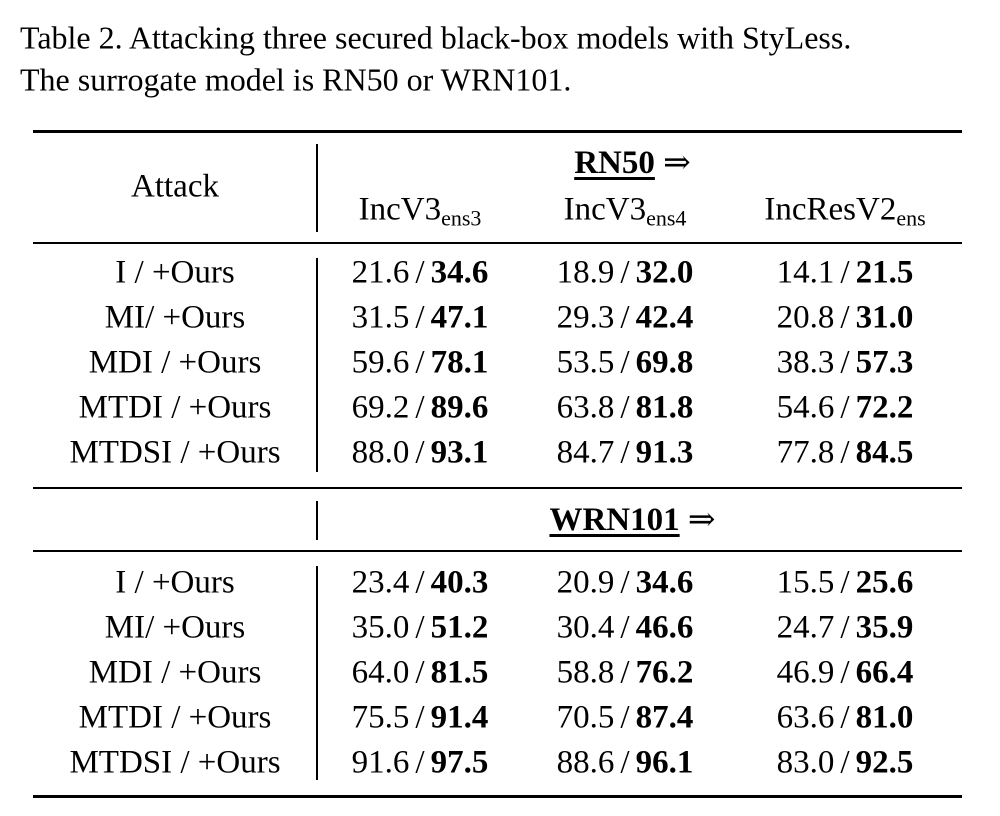  Describe the element at coordinates (585, 452) in the screenshot. I see `baseline-value: 84.7` at that location.